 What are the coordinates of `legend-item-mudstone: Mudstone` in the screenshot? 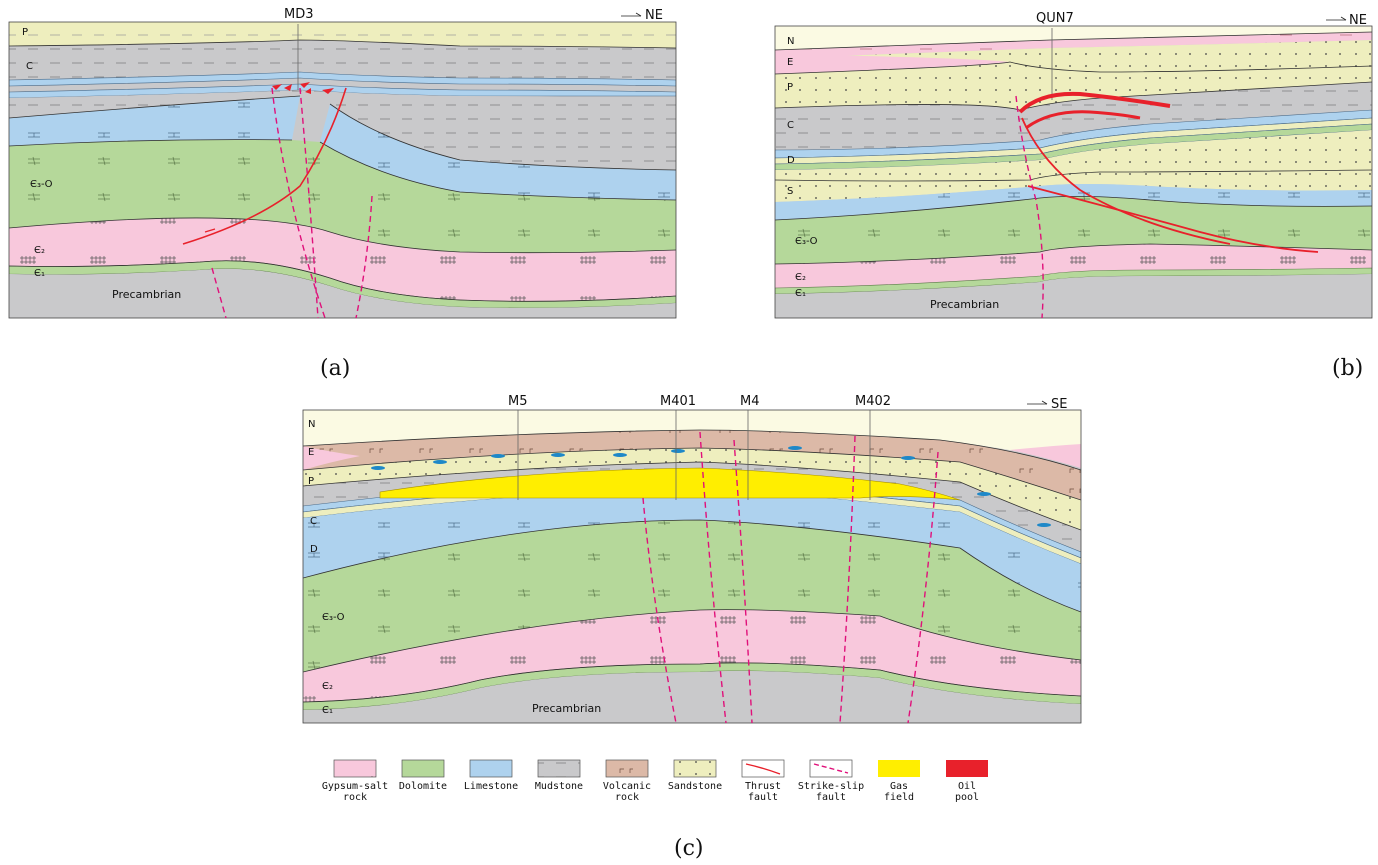 It's located at (559, 775).